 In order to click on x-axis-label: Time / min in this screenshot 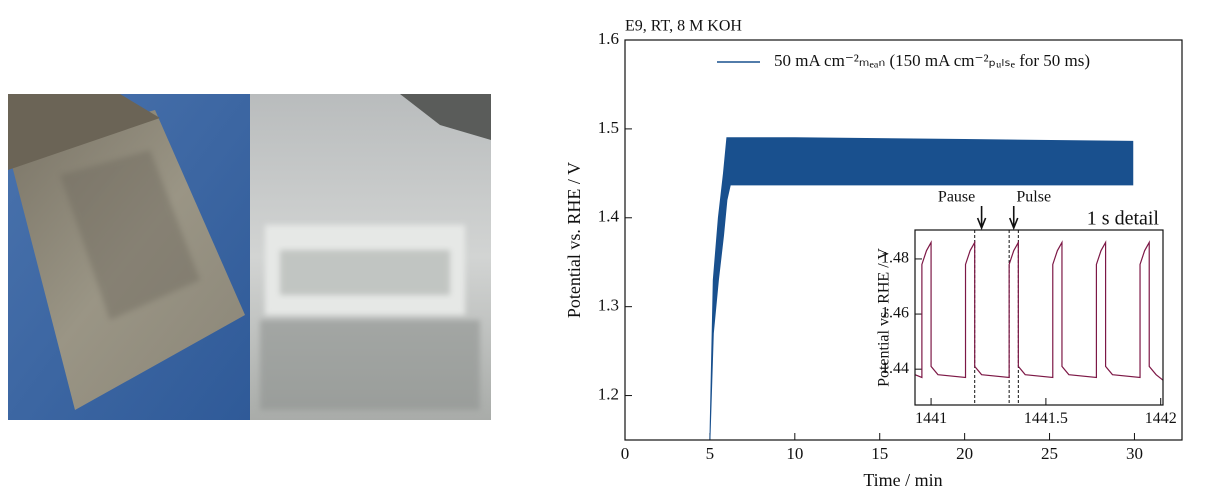, I will do `click(902, 480)`.